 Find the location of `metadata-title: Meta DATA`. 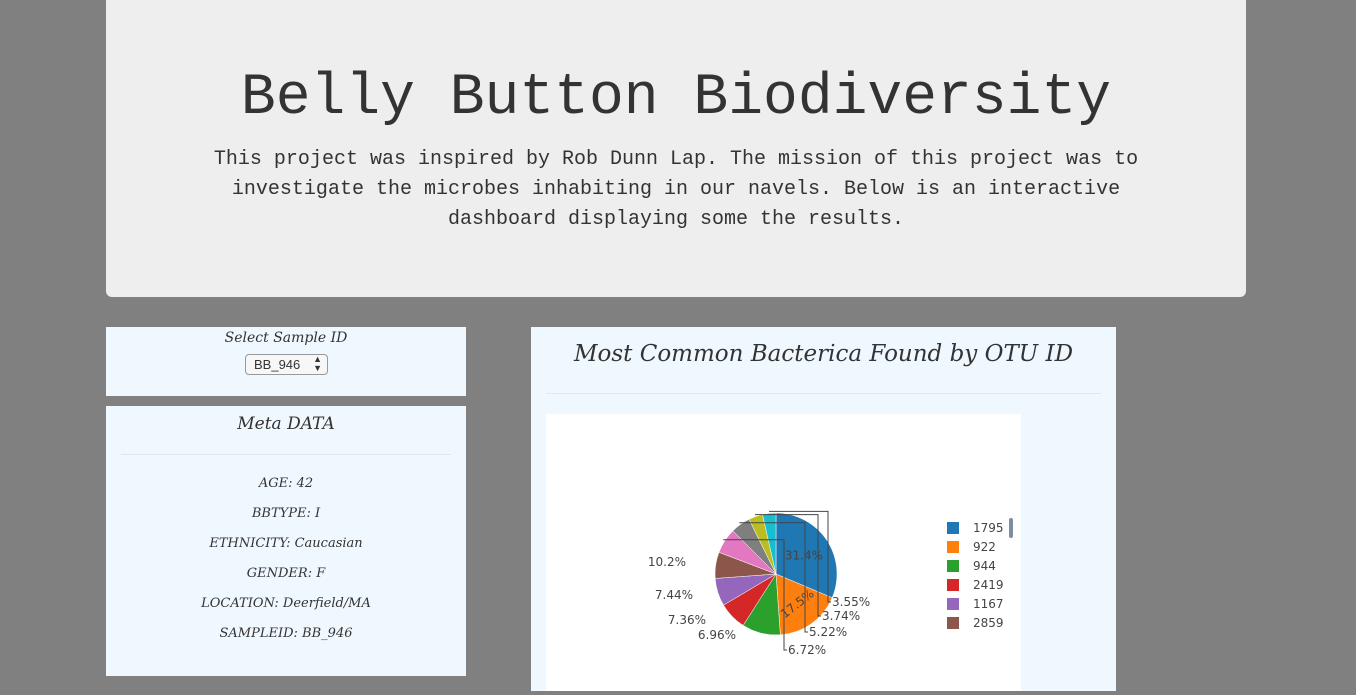

metadata-title: Meta DATA is located at coordinates (286, 424).